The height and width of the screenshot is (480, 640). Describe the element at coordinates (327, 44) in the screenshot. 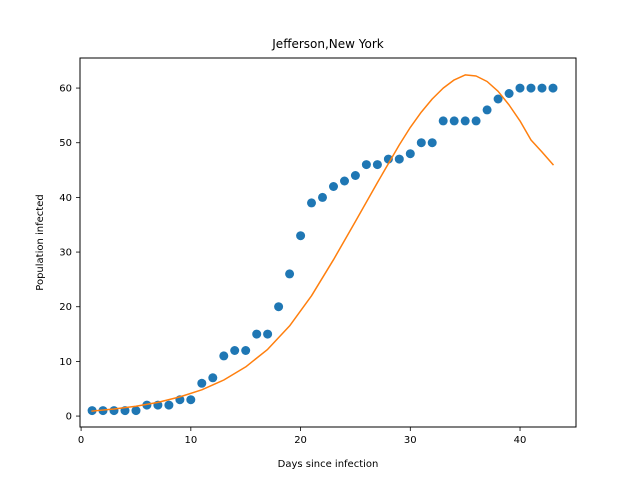

I see `chart-title: Jefferson,New York` at that location.